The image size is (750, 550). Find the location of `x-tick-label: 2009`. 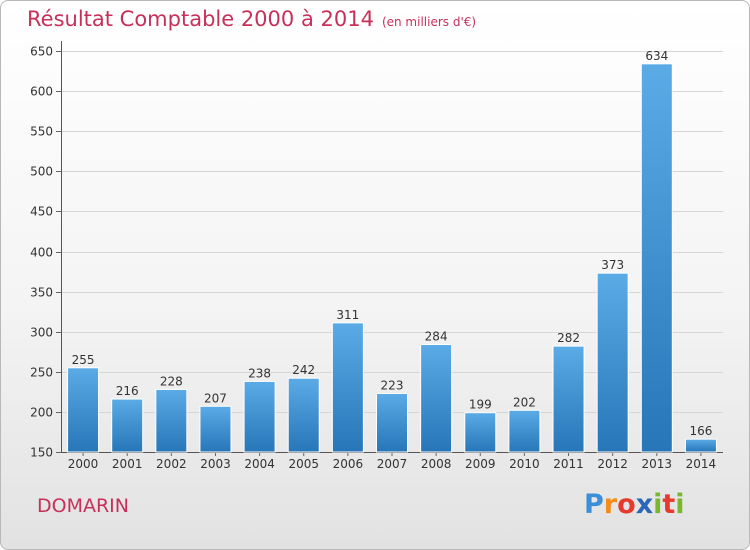

x-tick-label: 2009 is located at coordinates (480, 464).